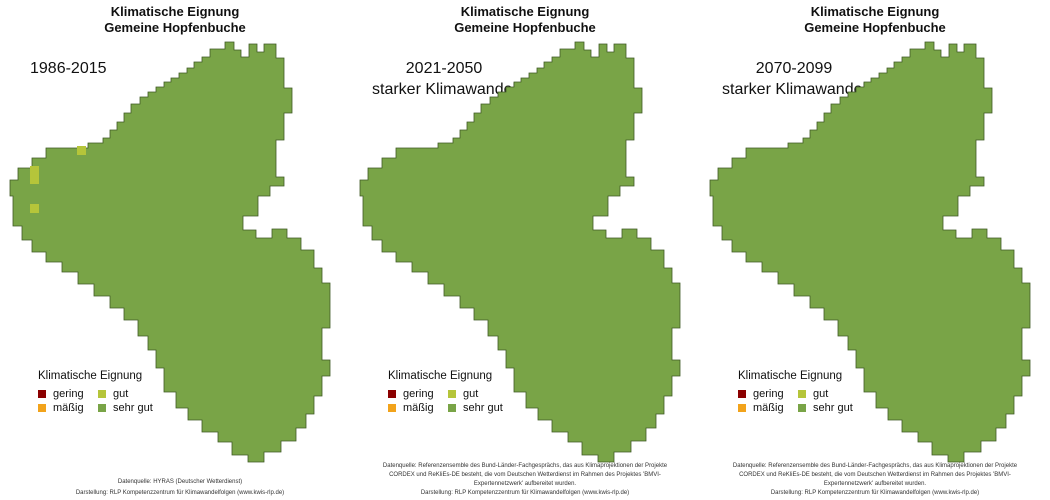  Describe the element at coordinates (794, 79) in the screenshot. I see `period-label: 2070-2099 starker Klimawandel` at that location.